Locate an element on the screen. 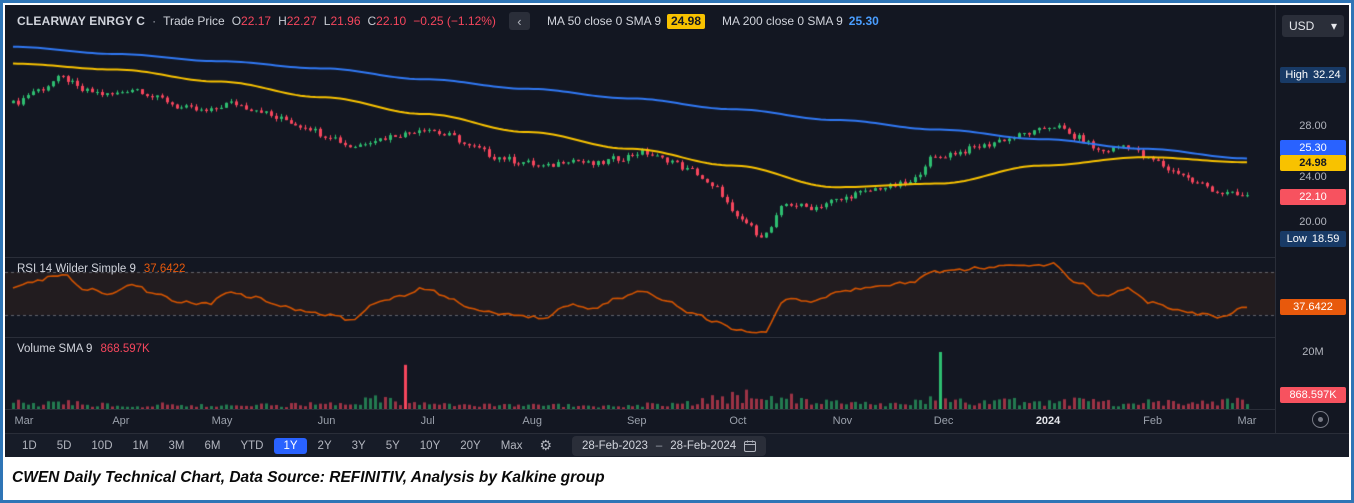 The height and width of the screenshot is (503, 1354). price-tick-24: 24.00 is located at coordinates (1313, 177).